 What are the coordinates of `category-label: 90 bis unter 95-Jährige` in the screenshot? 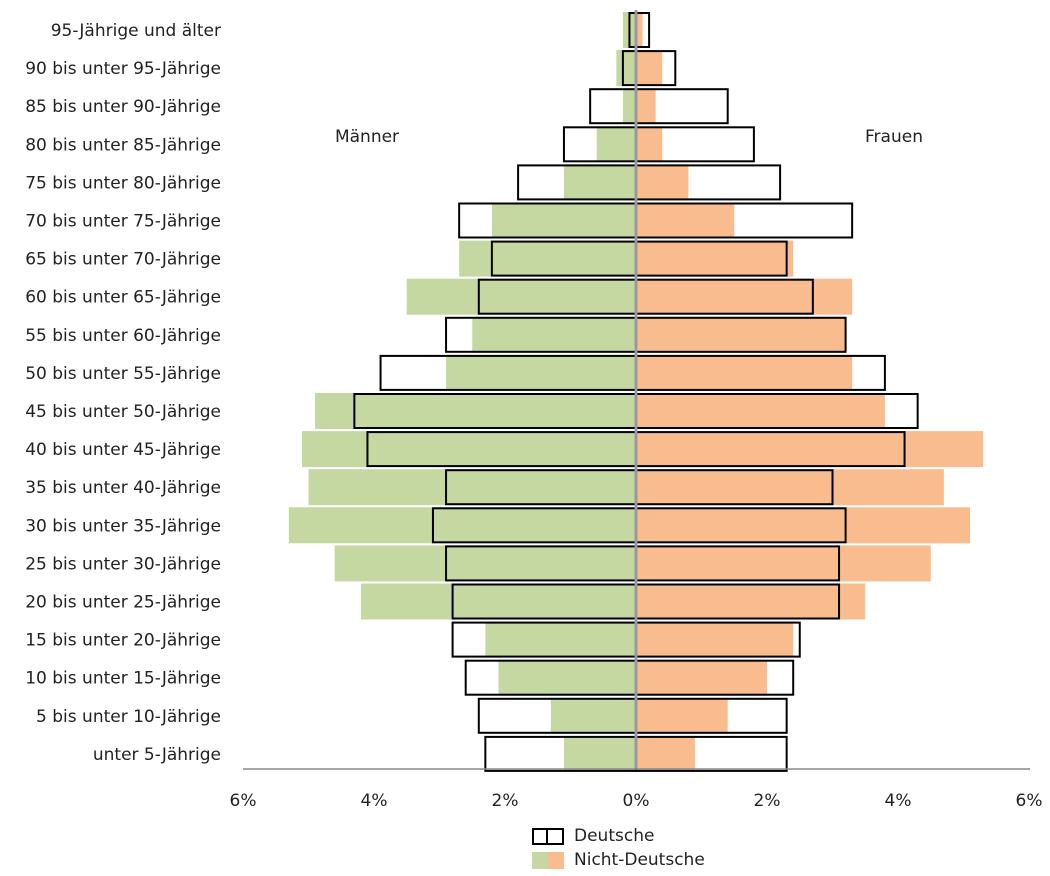 It's located at (123, 69).